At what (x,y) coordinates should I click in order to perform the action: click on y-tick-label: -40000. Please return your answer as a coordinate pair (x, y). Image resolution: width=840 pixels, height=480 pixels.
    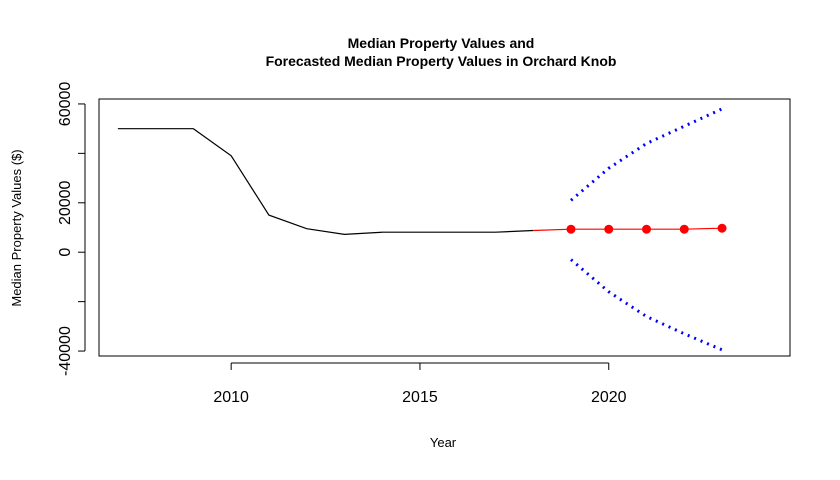
    Looking at the image, I should click on (65, 351).